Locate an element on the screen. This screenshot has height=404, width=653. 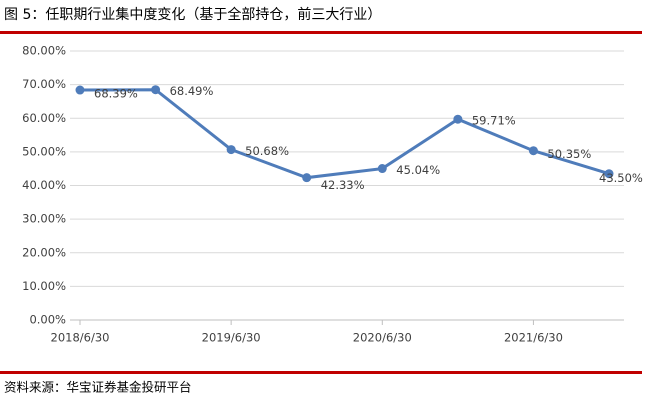
y-tick-label: 30.00% is located at coordinates (44, 219).